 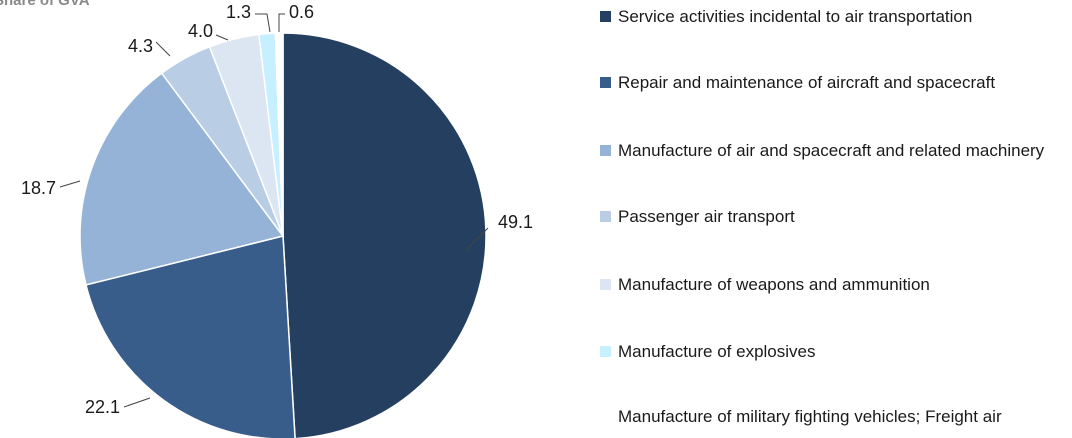 I want to click on legend-item-6: Manufacture of explosives, so click(x=835, y=351).